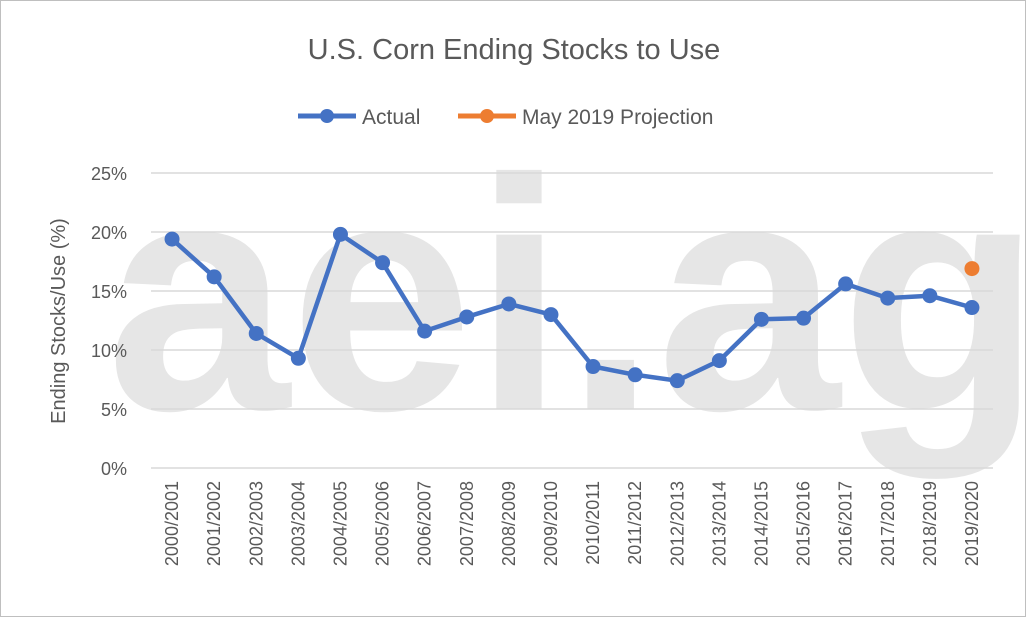 This screenshot has width=1026, height=617. What do you see at coordinates (214, 523) in the screenshot?
I see `x-tick-label: 2001/2002` at bounding box center [214, 523].